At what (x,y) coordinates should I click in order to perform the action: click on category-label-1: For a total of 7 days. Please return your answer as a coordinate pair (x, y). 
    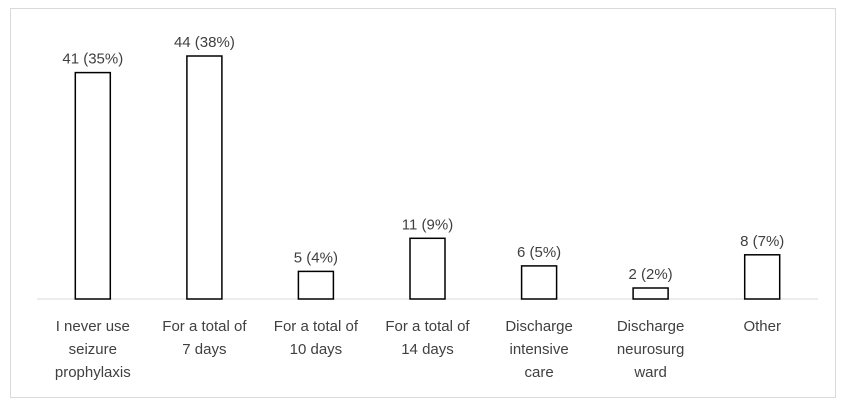
    Looking at the image, I should click on (204, 338).